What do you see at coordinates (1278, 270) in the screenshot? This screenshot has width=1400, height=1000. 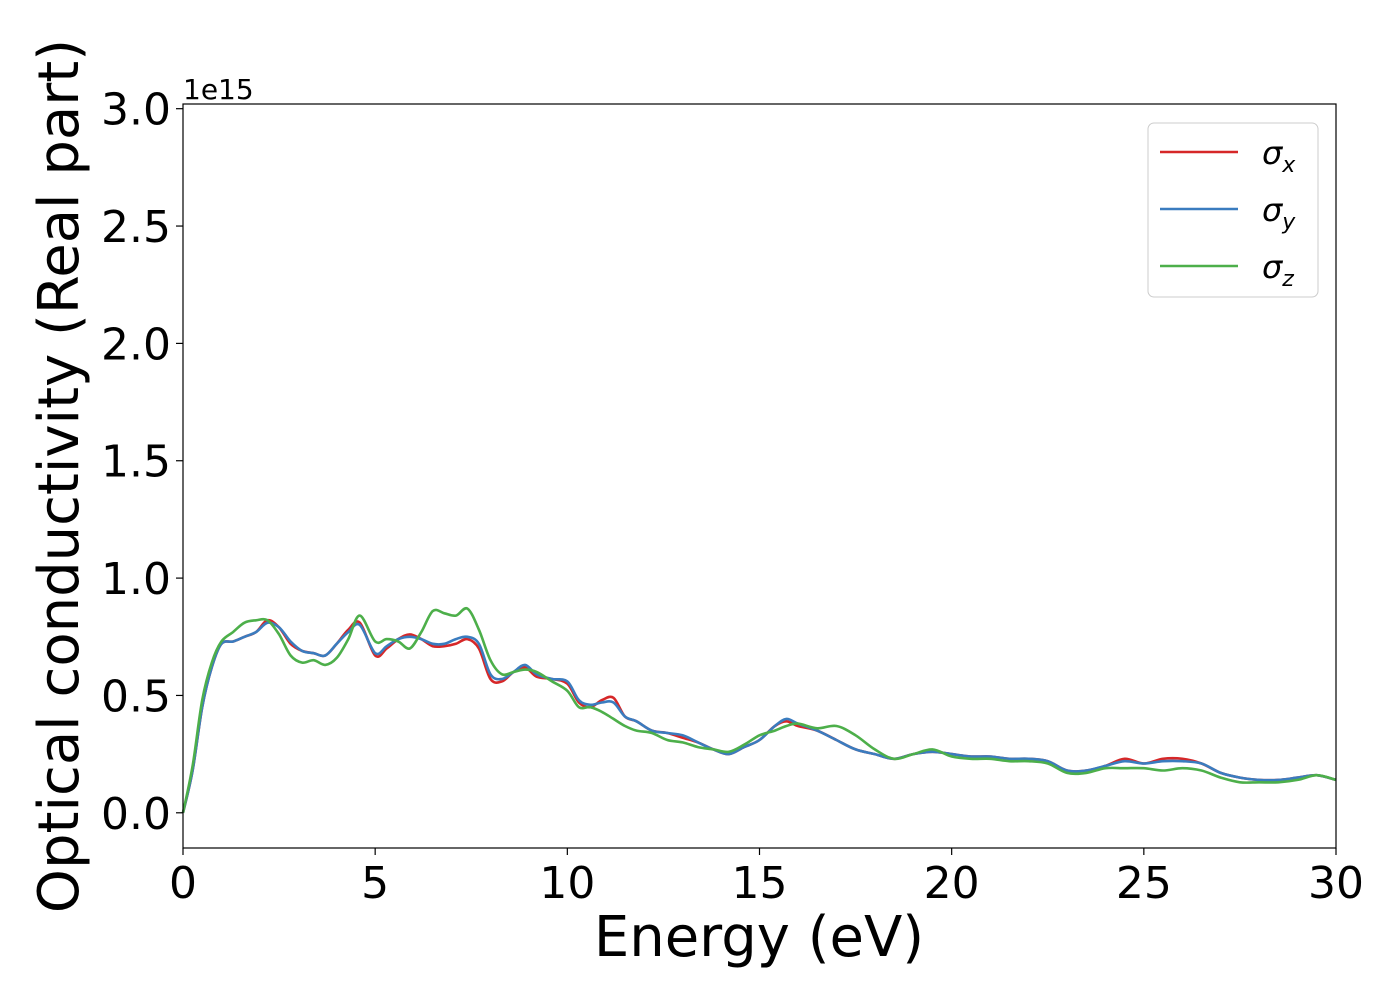 I see `legend-label-z: σz` at bounding box center [1278, 270].